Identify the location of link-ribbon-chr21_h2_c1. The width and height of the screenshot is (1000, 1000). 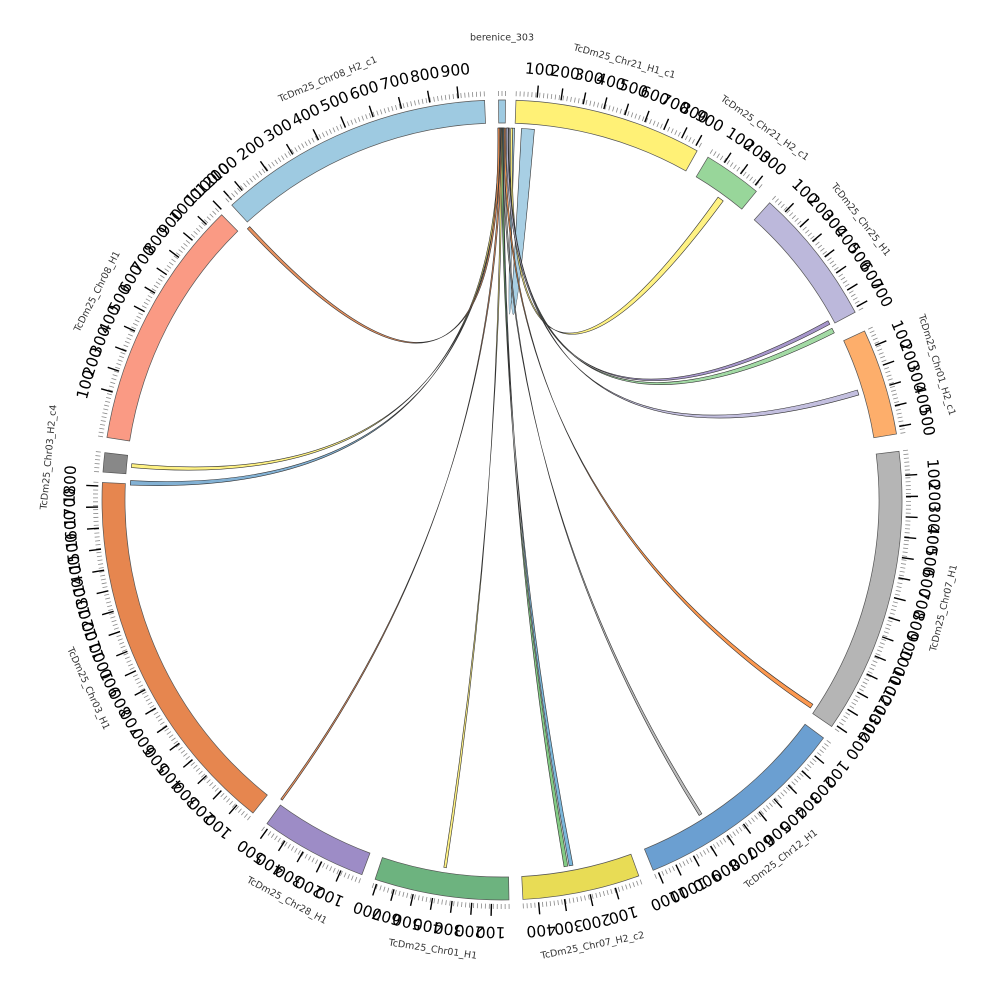
(617, 231).